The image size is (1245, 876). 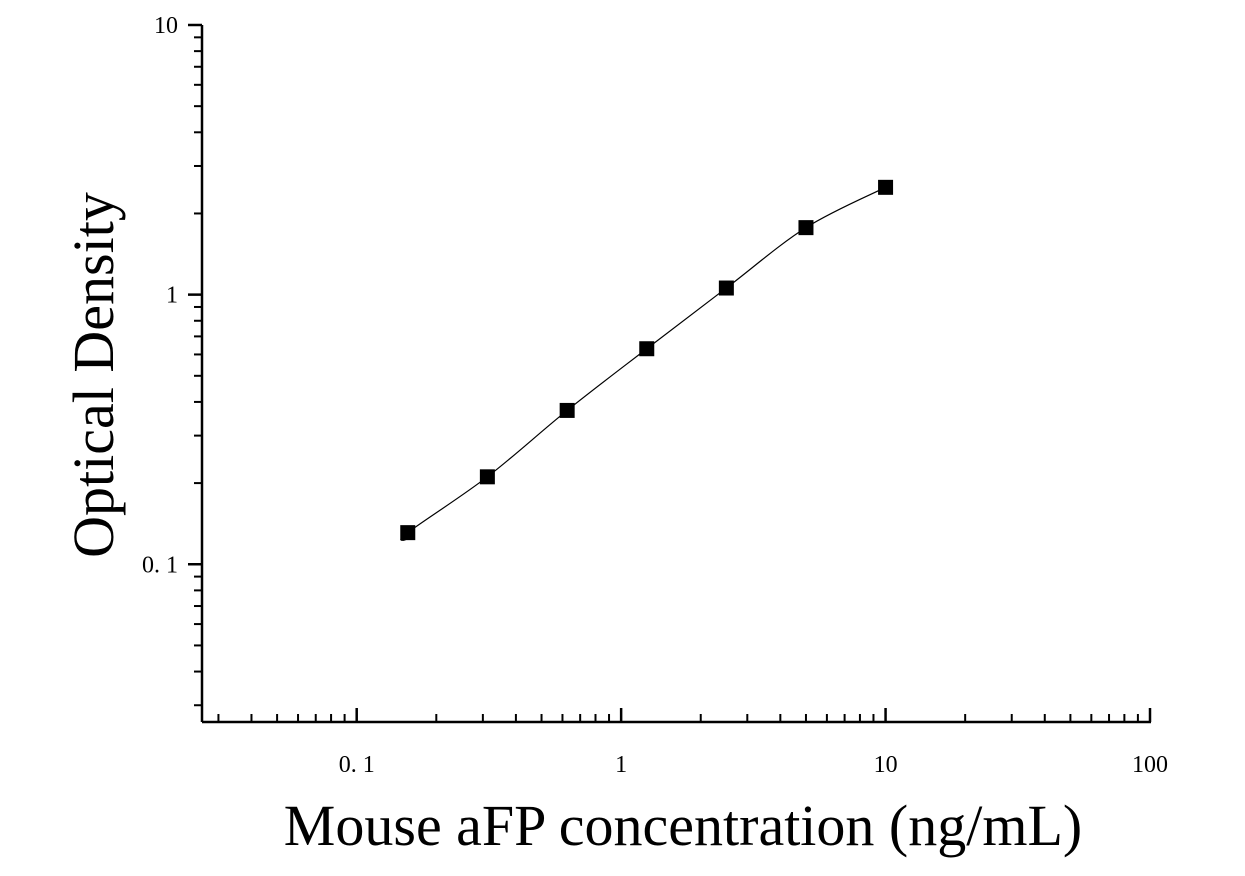 I want to click on y-tick-label: 0. 1, so click(x=160, y=565).